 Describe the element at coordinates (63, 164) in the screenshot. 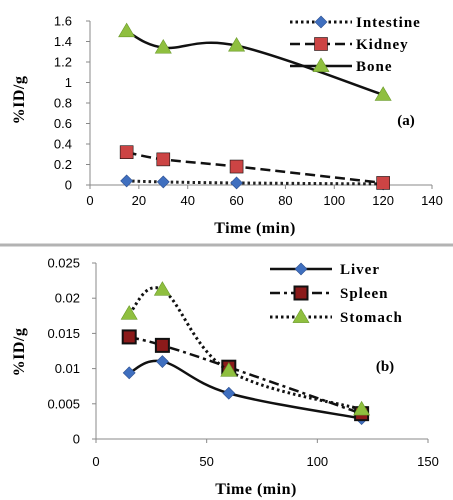

I see `y-tick-label: 0.2` at that location.